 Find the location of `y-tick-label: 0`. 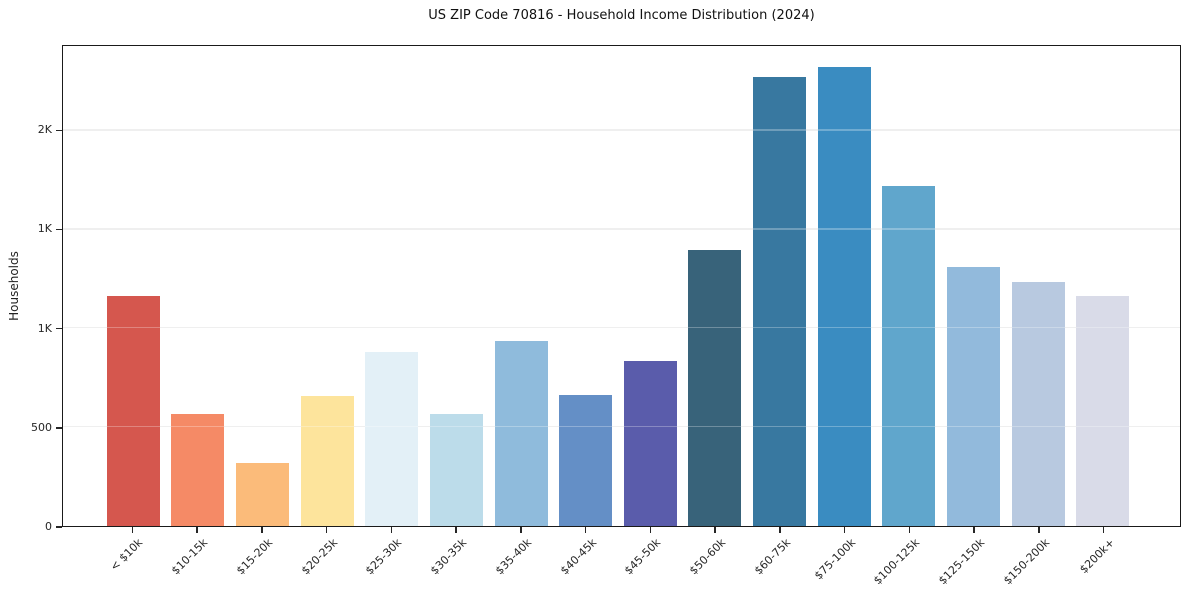

y-tick-label: 0 is located at coordinates (48, 526).